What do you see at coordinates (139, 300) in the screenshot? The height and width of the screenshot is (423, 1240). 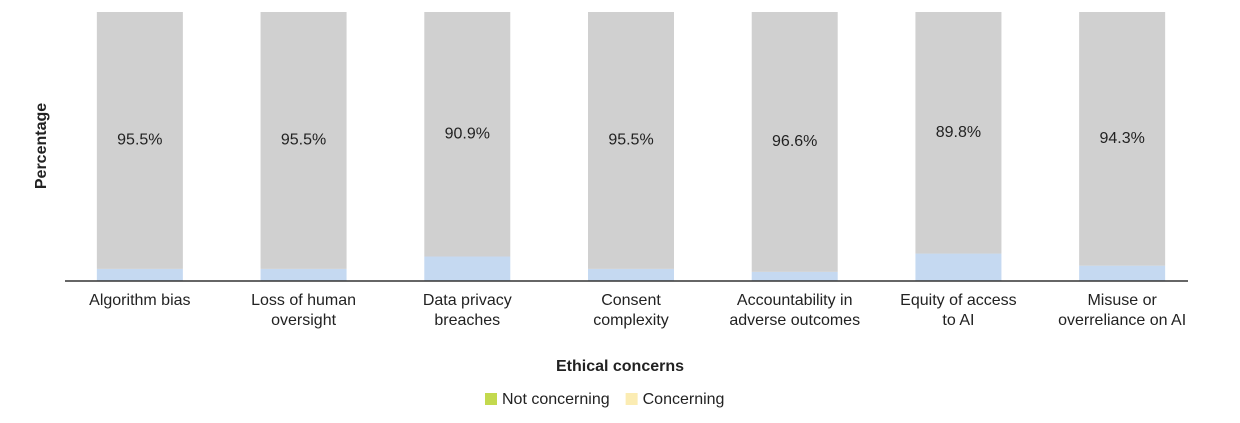 I see `x-tick-label: Algorithm bias` at bounding box center [139, 300].